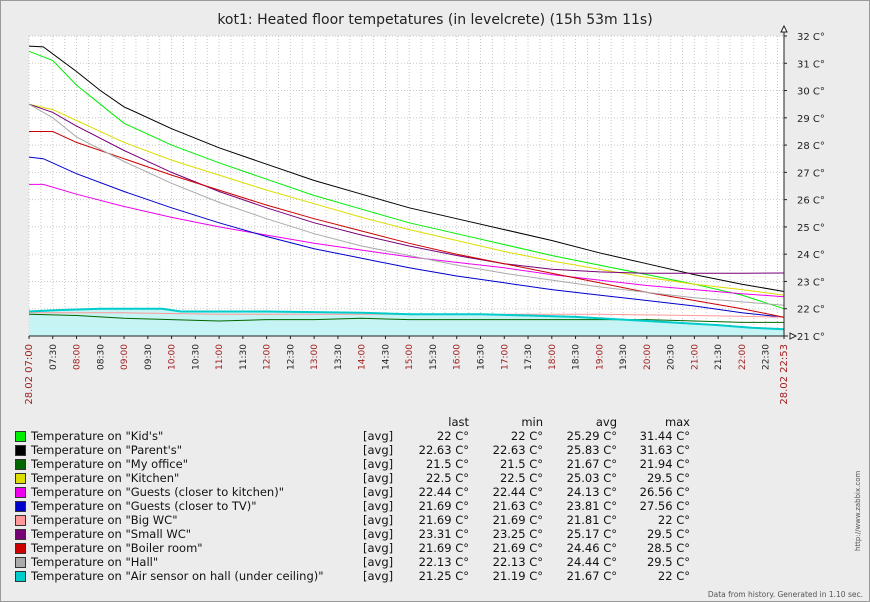 Image resolution: width=870 pixels, height=602 pixels. I want to click on legend-last: 23.31 C°, so click(443, 534).